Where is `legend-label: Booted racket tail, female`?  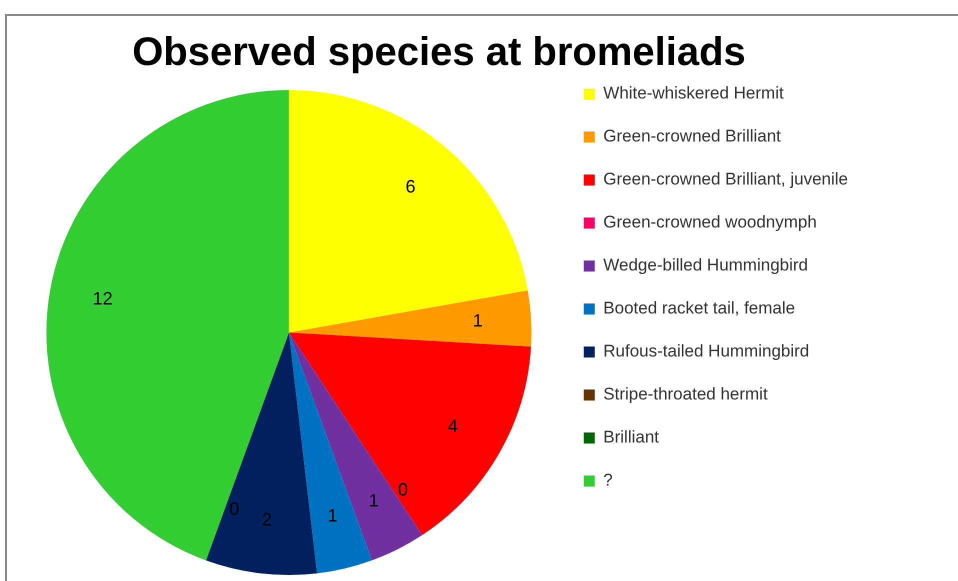
legend-label: Booted racket tail, female is located at coordinates (699, 308).